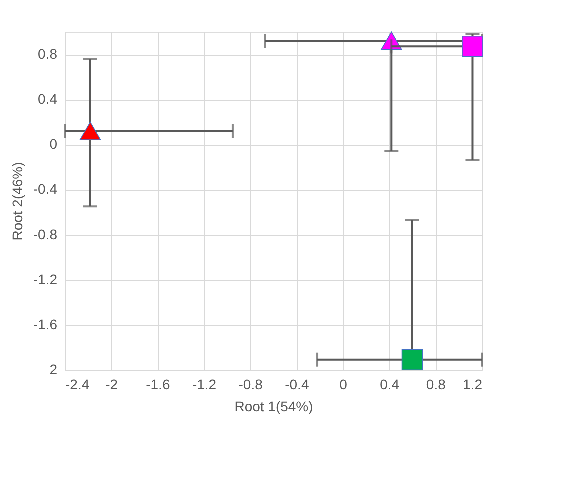  Describe the element at coordinates (274, 406) in the screenshot. I see `x-axis-title: Root 1(54%)` at that location.